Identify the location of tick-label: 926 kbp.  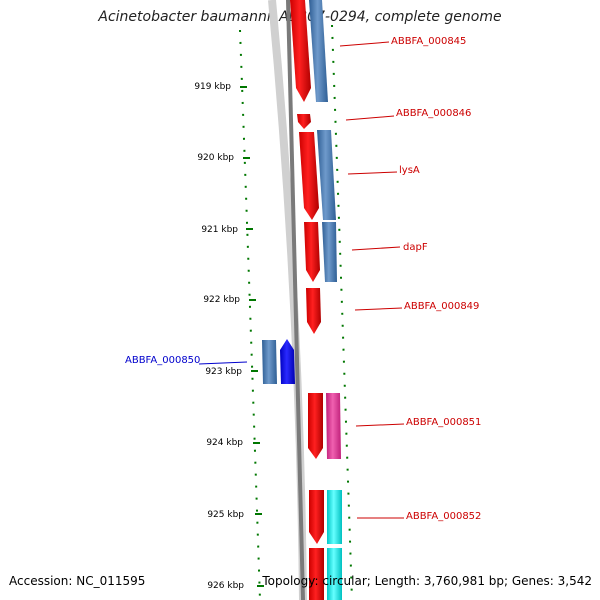
(225, 586).